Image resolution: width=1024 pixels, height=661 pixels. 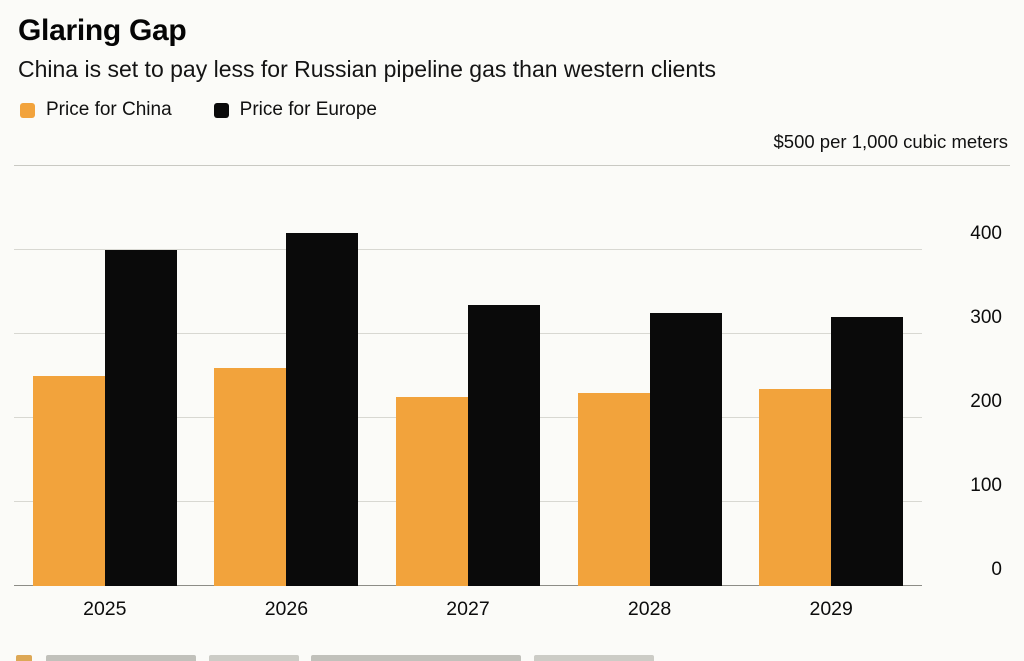 What do you see at coordinates (986, 317) in the screenshot?
I see `y-tick-label: 300` at bounding box center [986, 317].